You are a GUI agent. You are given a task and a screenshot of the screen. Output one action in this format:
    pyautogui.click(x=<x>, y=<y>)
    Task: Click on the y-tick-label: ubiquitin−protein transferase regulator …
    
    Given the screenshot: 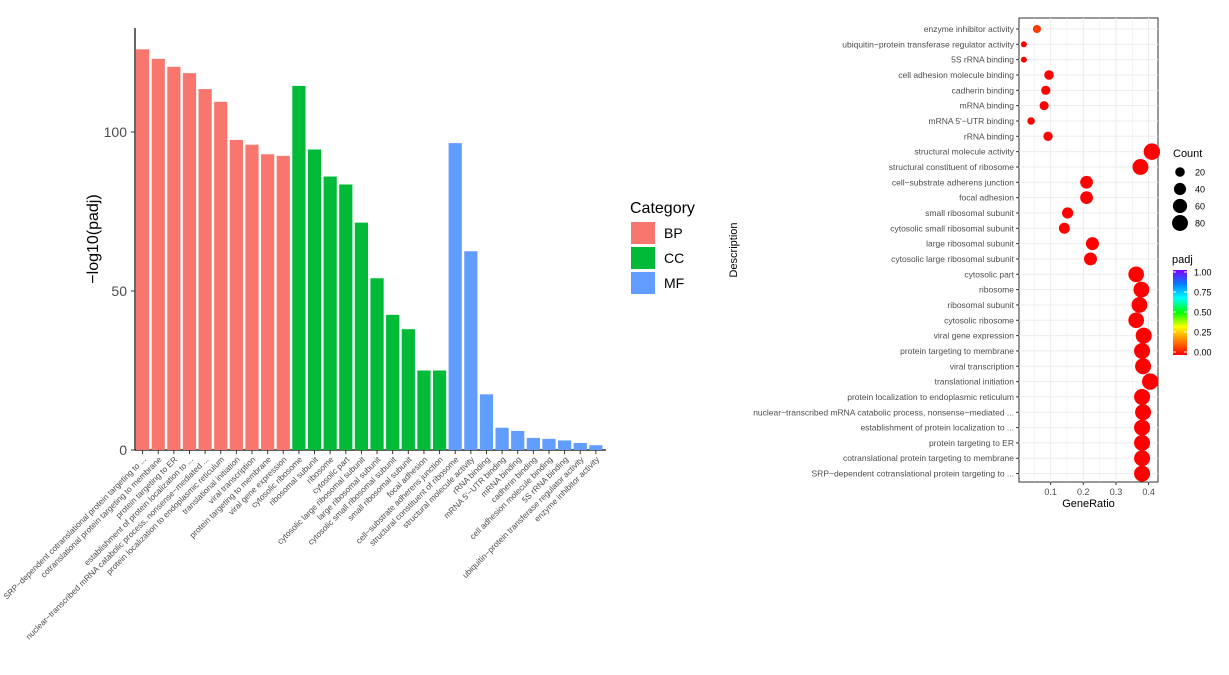 What is the action you would take?
    pyautogui.click(x=928, y=44)
    